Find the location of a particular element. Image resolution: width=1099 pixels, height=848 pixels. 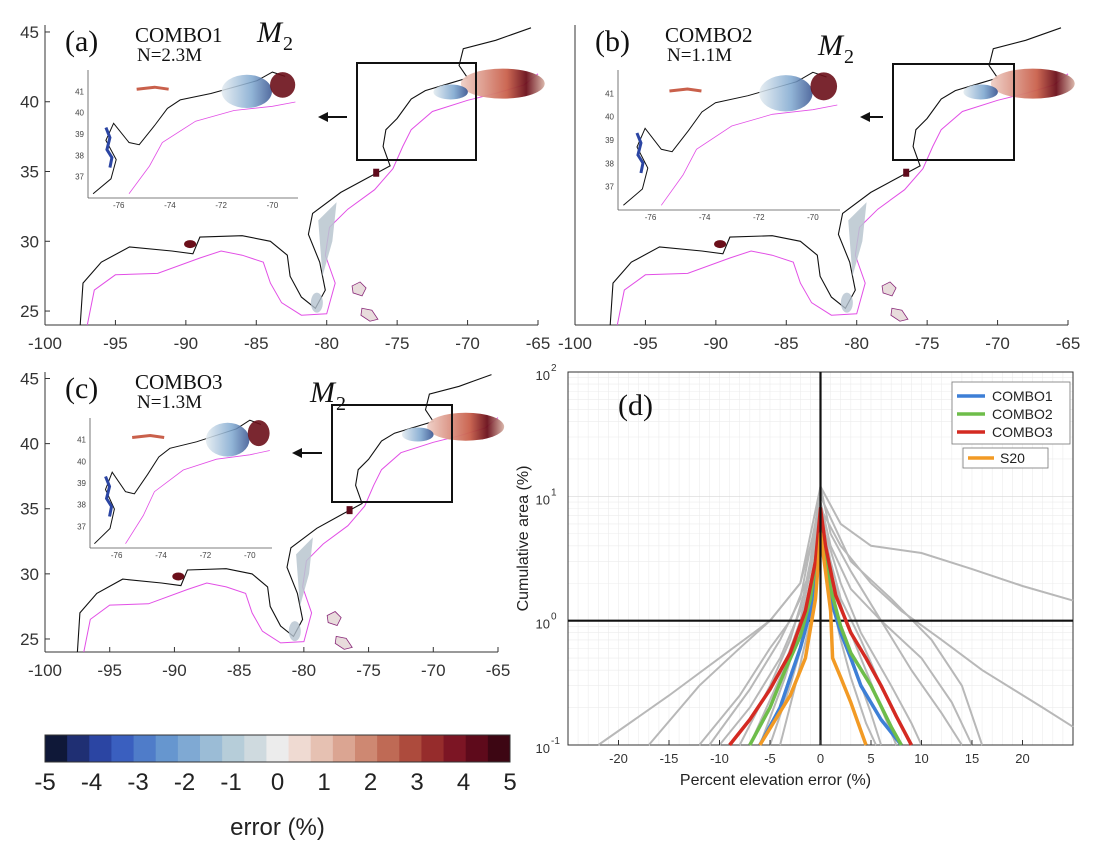

x-tick-label: -75 is located at coordinates (927, 343).